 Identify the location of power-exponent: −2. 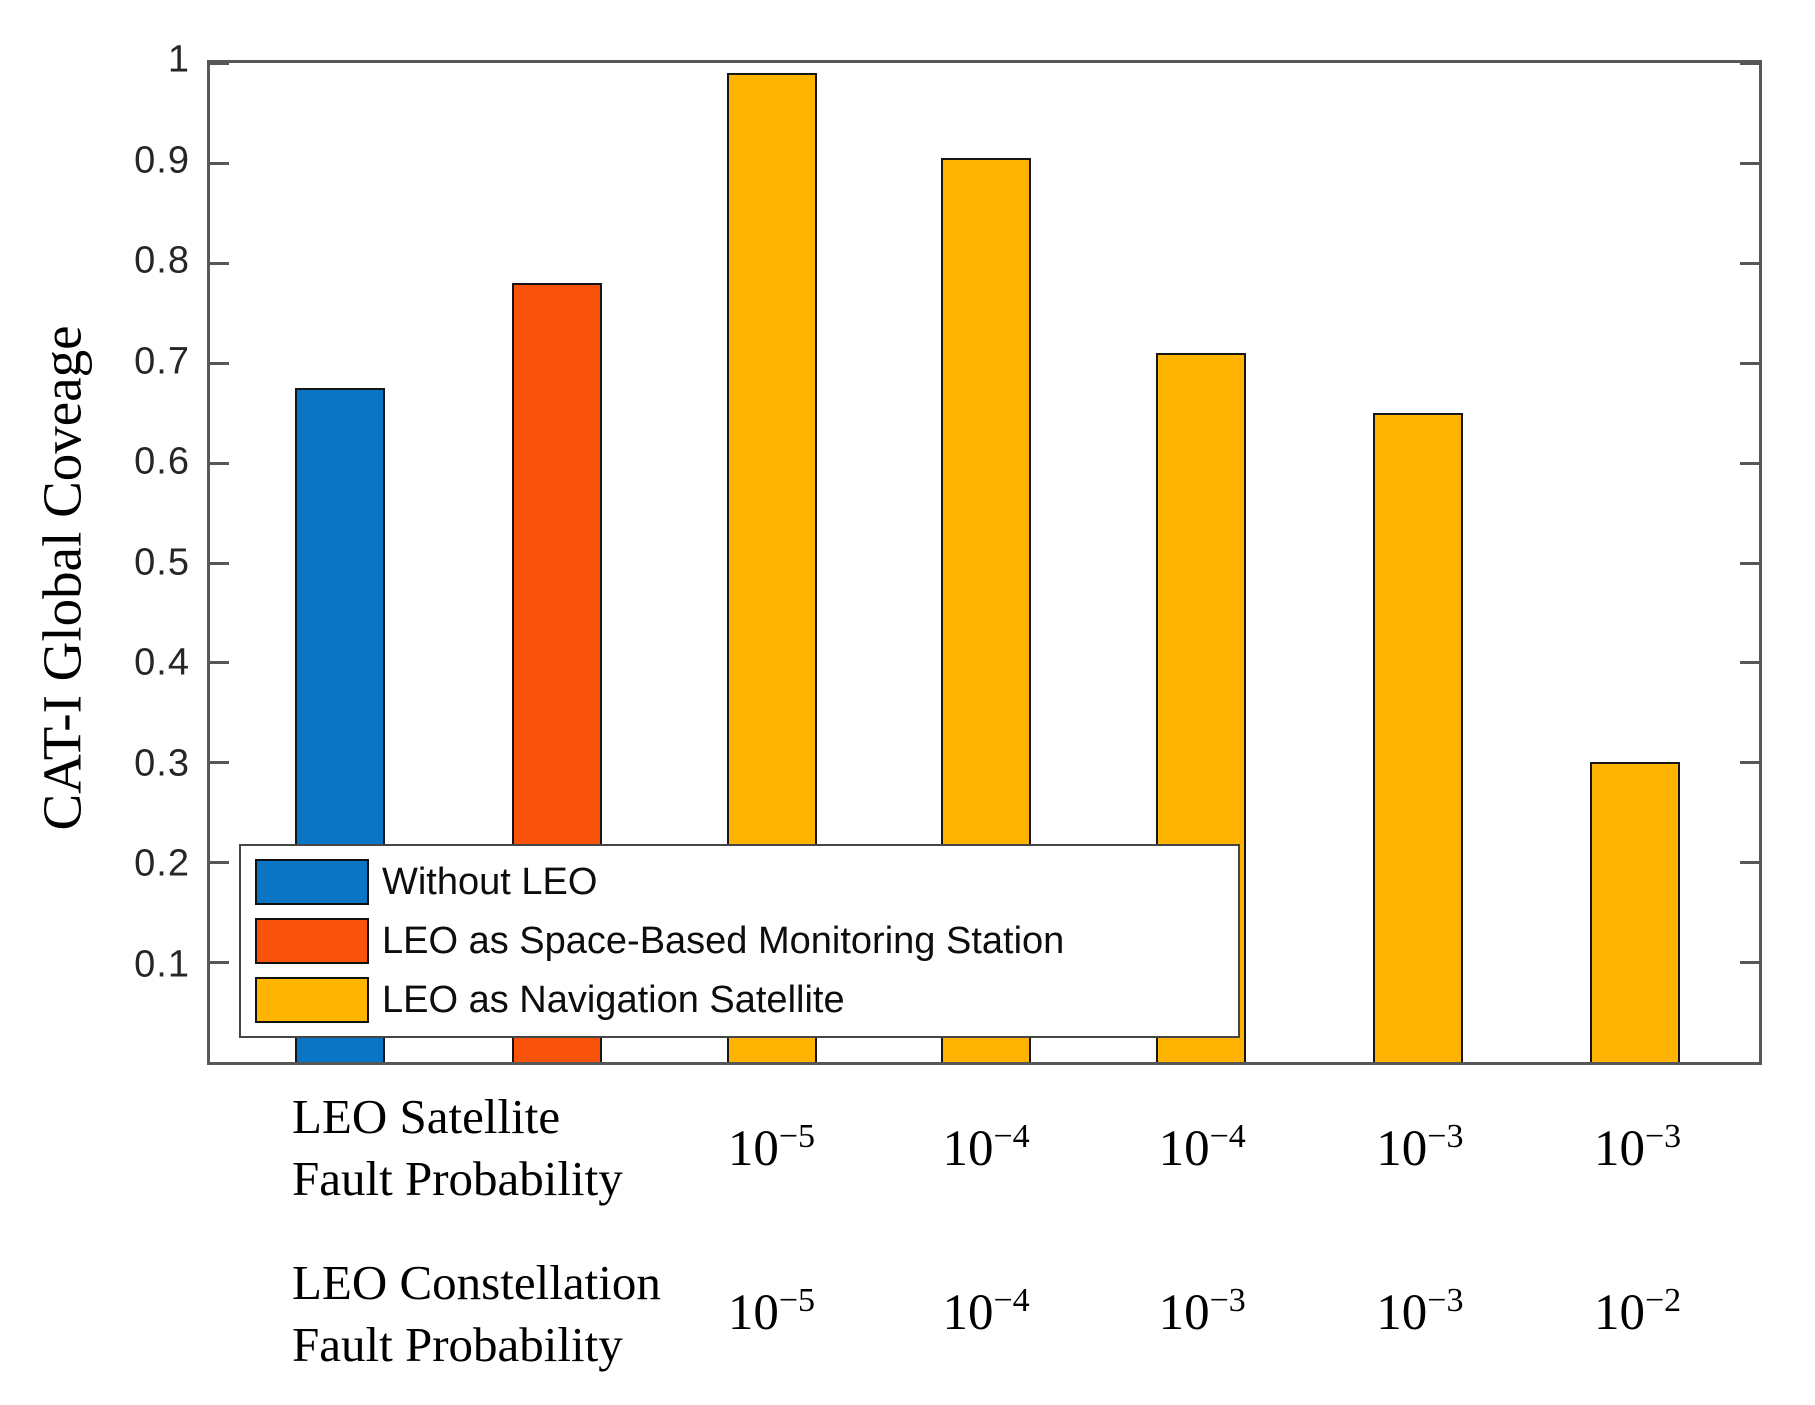
(1663, 1300).